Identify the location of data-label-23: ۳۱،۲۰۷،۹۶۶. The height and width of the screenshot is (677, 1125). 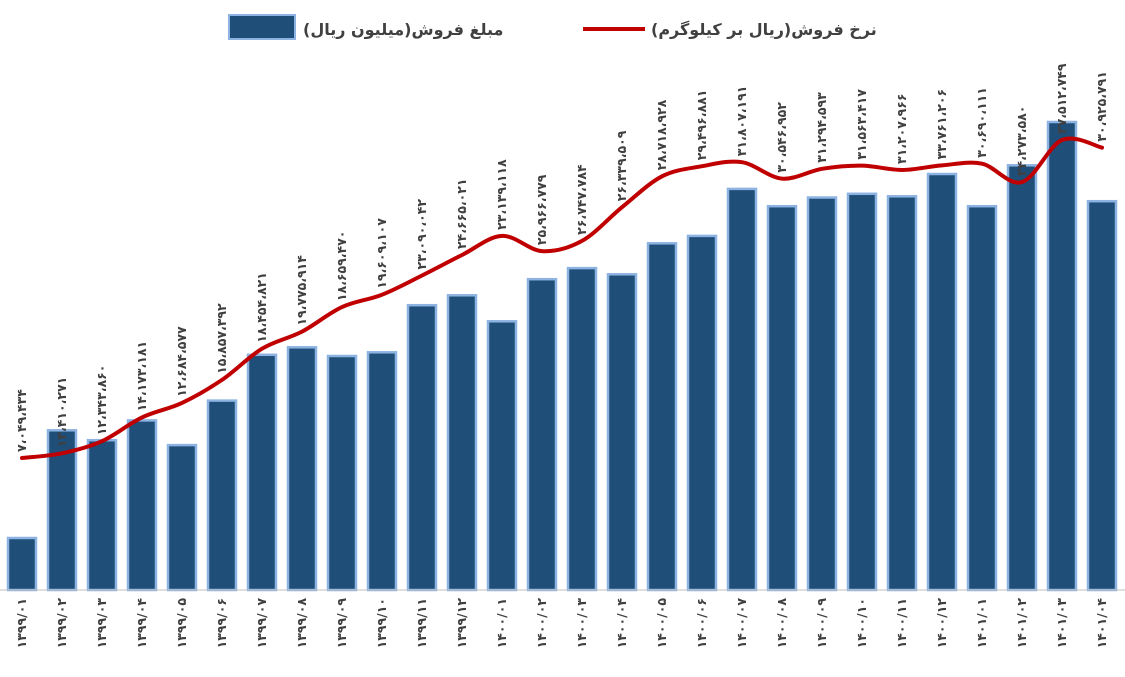
(901, 128).